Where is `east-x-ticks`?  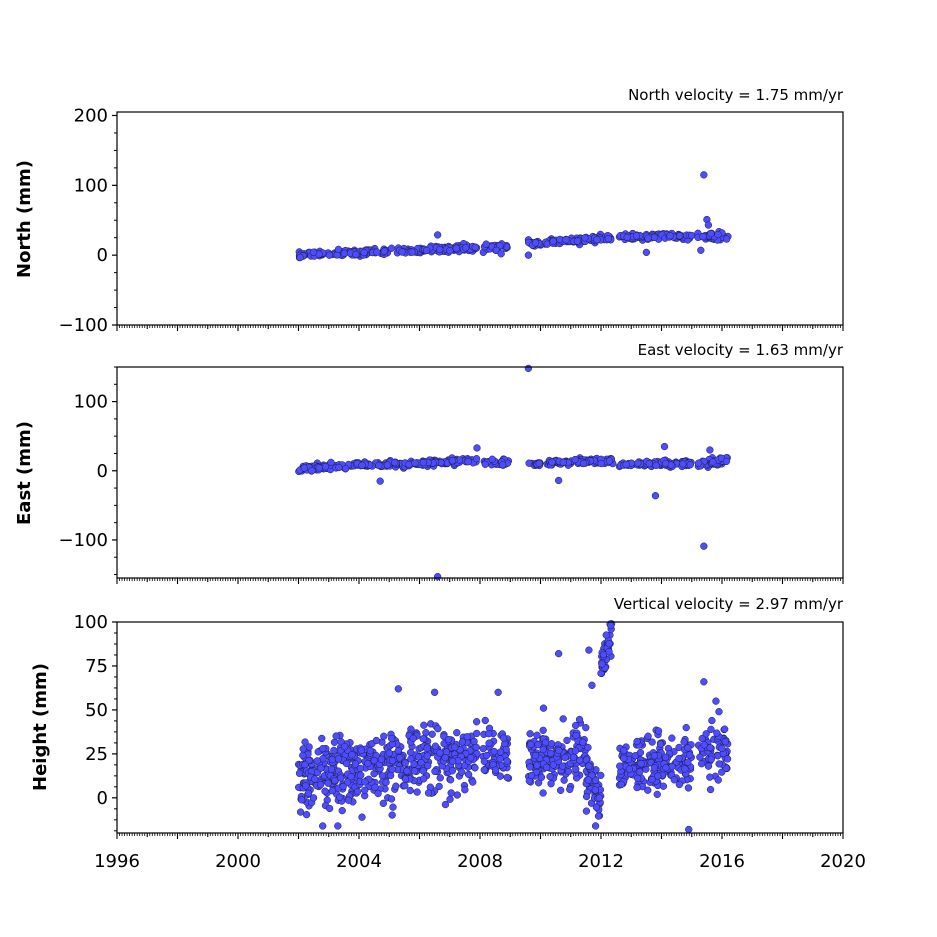 east-x-ticks is located at coordinates (480, 581).